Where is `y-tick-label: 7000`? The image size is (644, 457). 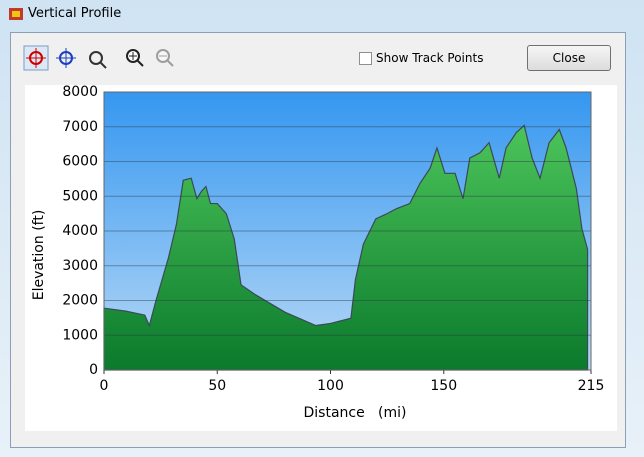 y-tick-label: 7000 is located at coordinates (80, 127).